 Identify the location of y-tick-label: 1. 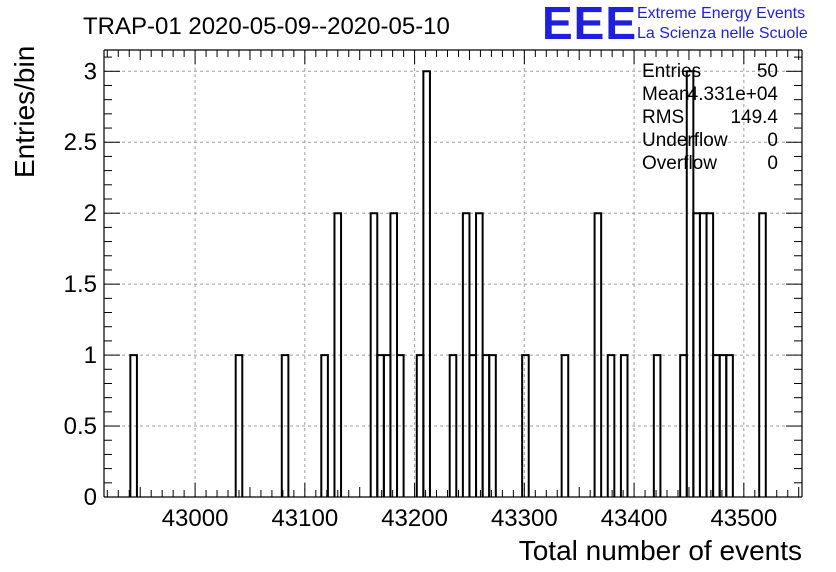
(90, 355).